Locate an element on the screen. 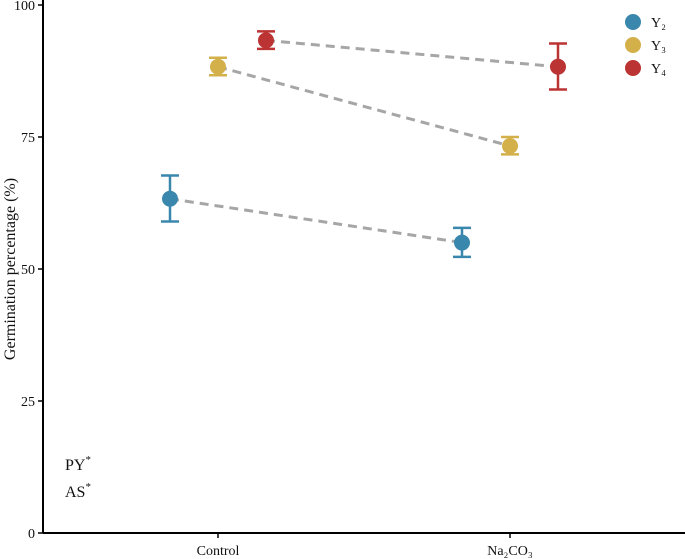 The width and height of the screenshot is (685, 559). y-tick-label: 0 is located at coordinates (31, 534).